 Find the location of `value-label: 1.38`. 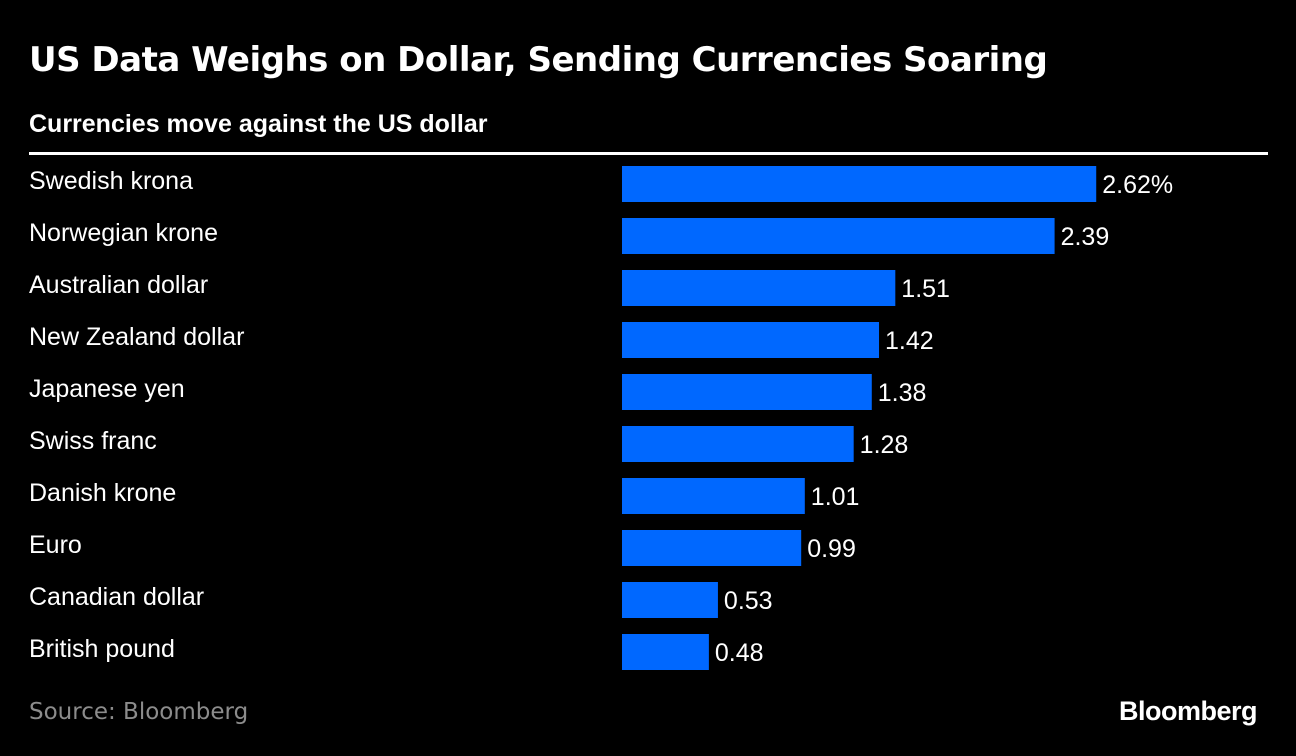

value-label: 1.38 is located at coordinates (902, 393).